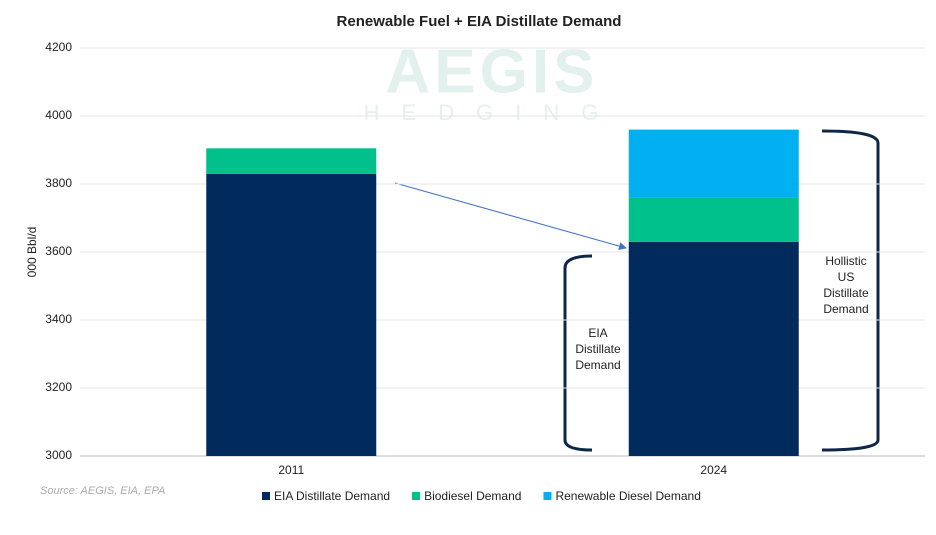  I want to click on y-tick-label: 3000, so click(58, 455).